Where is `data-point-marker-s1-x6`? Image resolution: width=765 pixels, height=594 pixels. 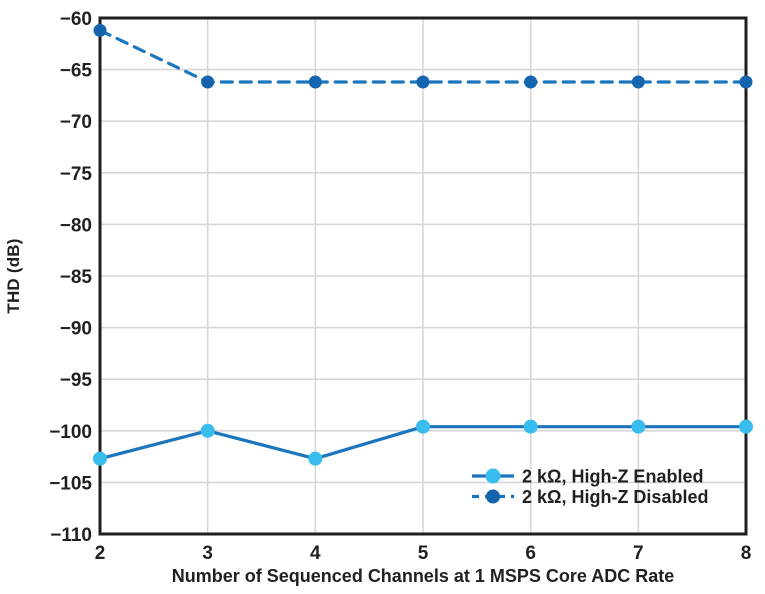
data-point-marker-s1-x6 is located at coordinates (531, 82).